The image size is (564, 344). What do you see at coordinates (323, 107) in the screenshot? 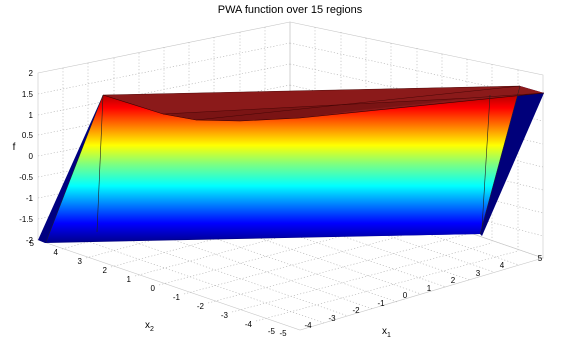
I see `top-region-edges` at bounding box center [323, 107].